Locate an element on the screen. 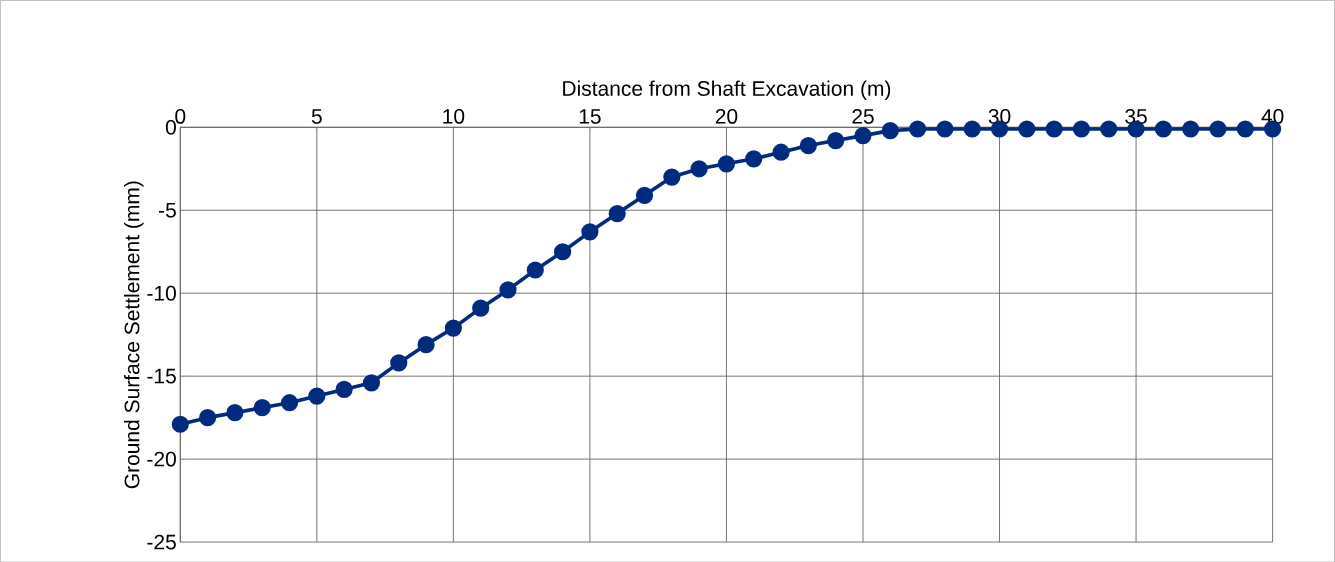 The width and height of the screenshot is (1335, 562). x-tick-label: 0 is located at coordinates (180, 116).